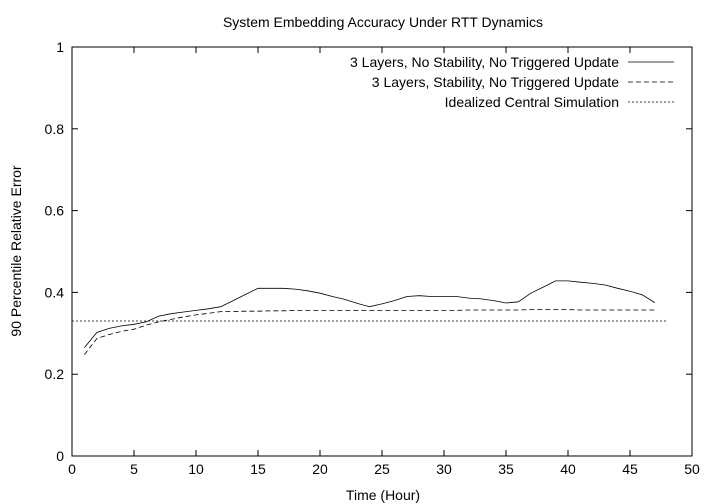 This screenshot has width=720, height=504. What do you see at coordinates (506, 469) in the screenshot?
I see `x-tick-label: 35` at bounding box center [506, 469].